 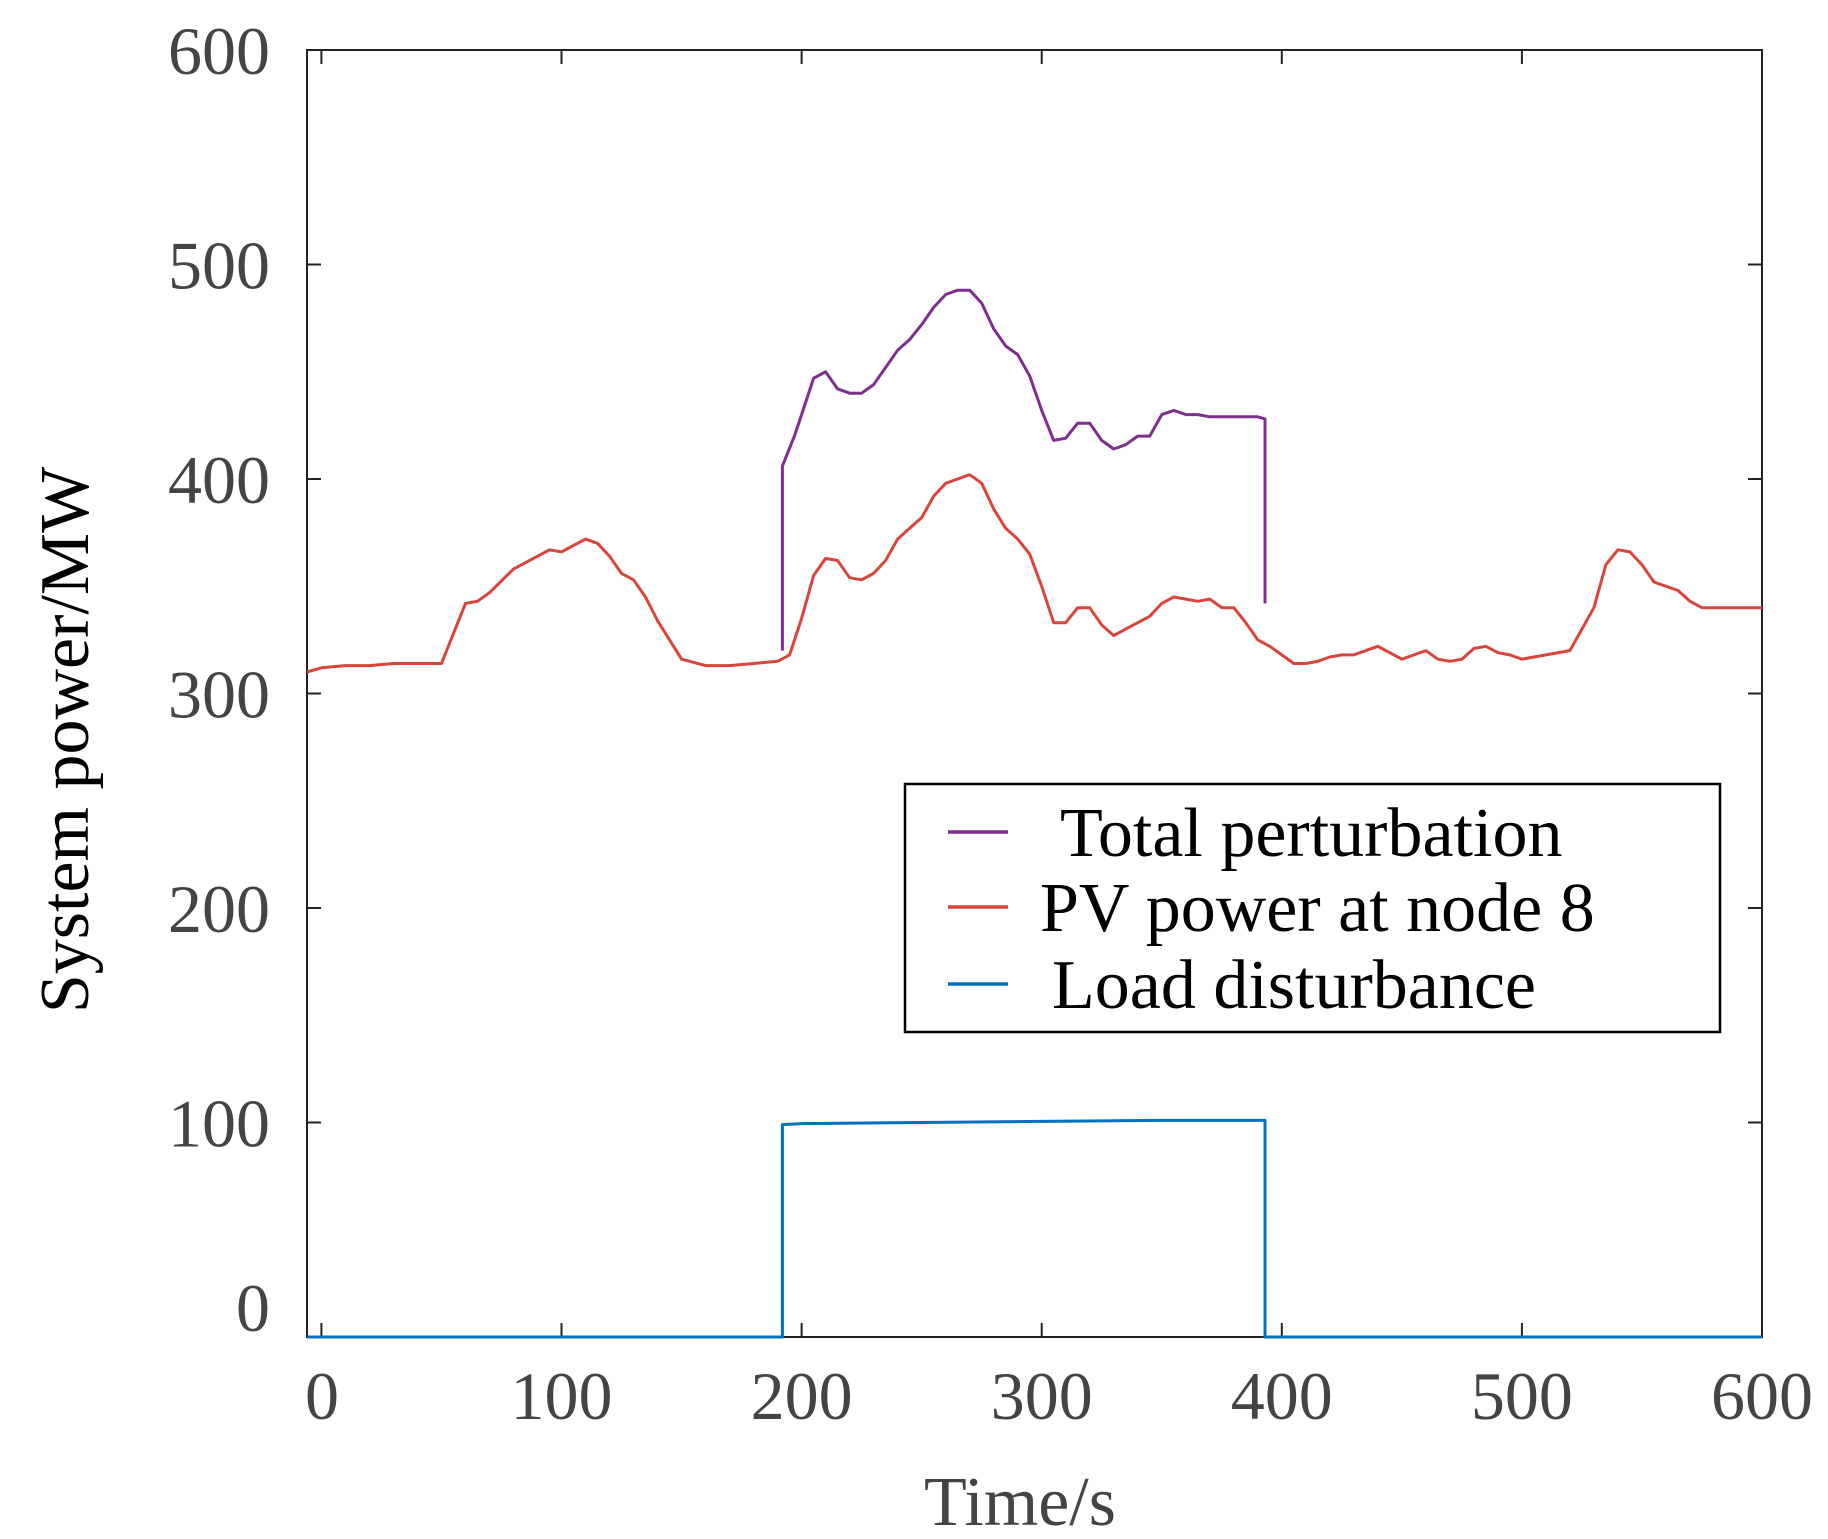 What do you see at coordinates (562, 1396) in the screenshot?
I see `x-tick-label: 100` at bounding box center [562, 1396].